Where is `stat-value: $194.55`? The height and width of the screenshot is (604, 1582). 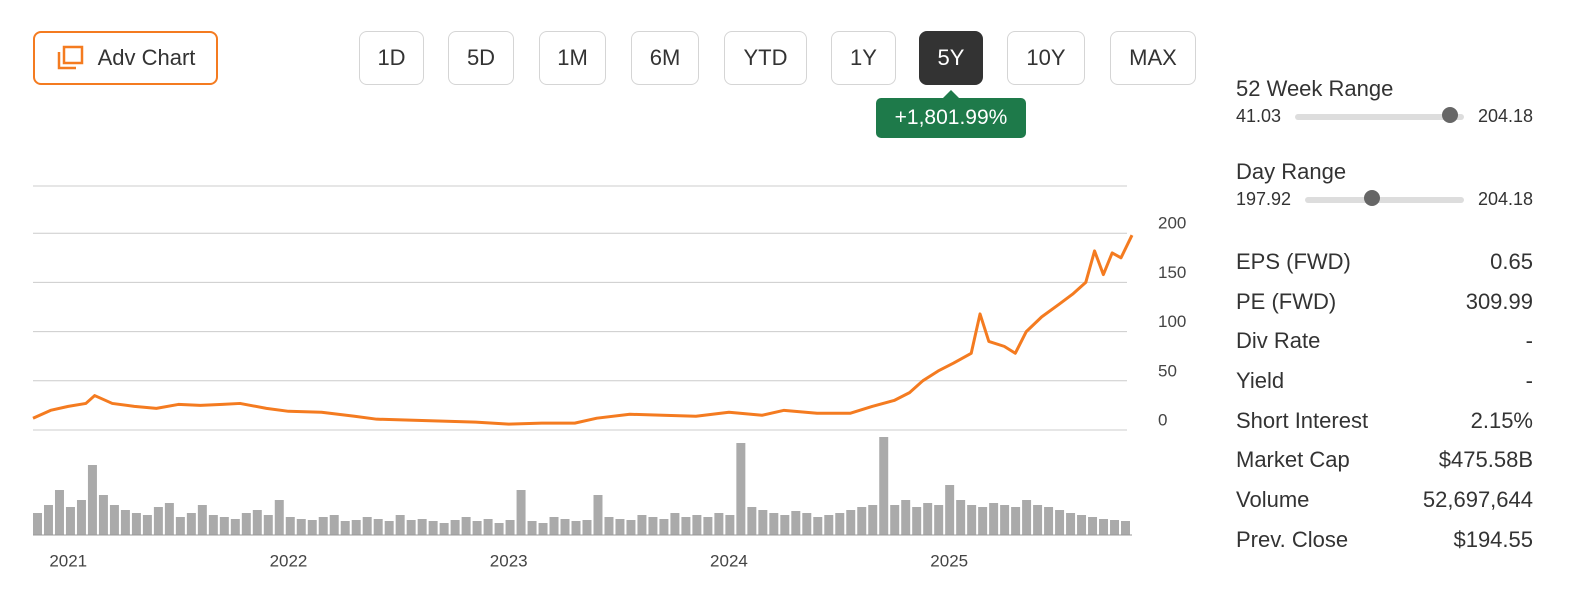
stat-value: $194.55 is located at coordinates (1493, 539).